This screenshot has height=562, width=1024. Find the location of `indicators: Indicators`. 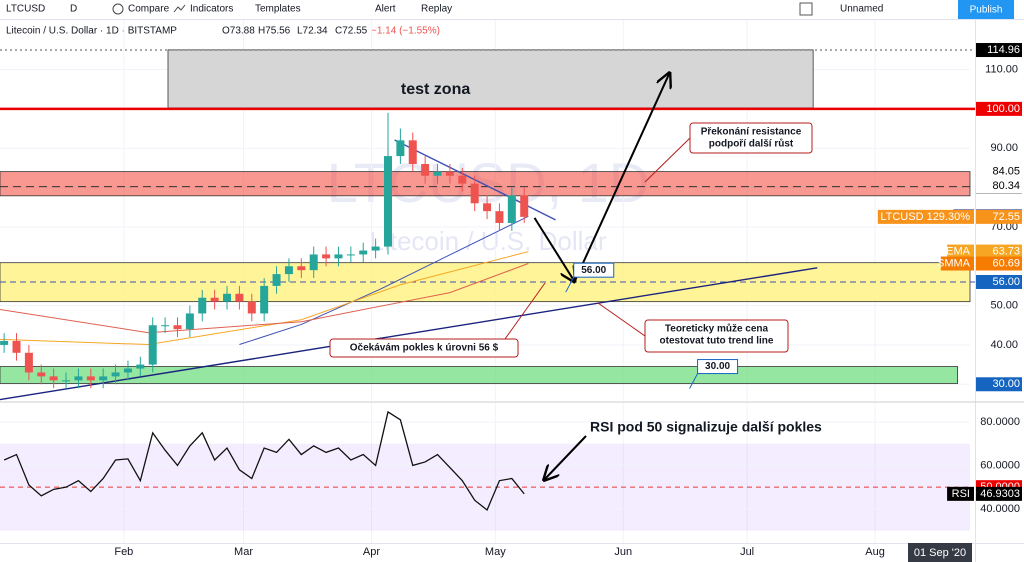

indicators: Indicators is located at coordinates (211, 9).